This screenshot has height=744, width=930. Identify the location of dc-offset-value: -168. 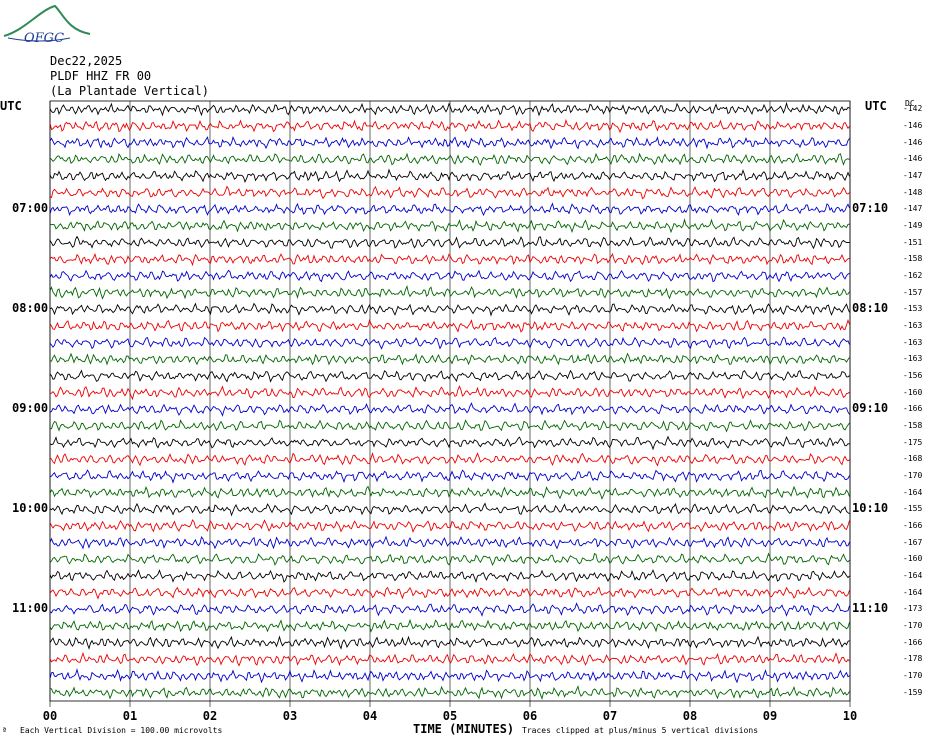
(913, 459).